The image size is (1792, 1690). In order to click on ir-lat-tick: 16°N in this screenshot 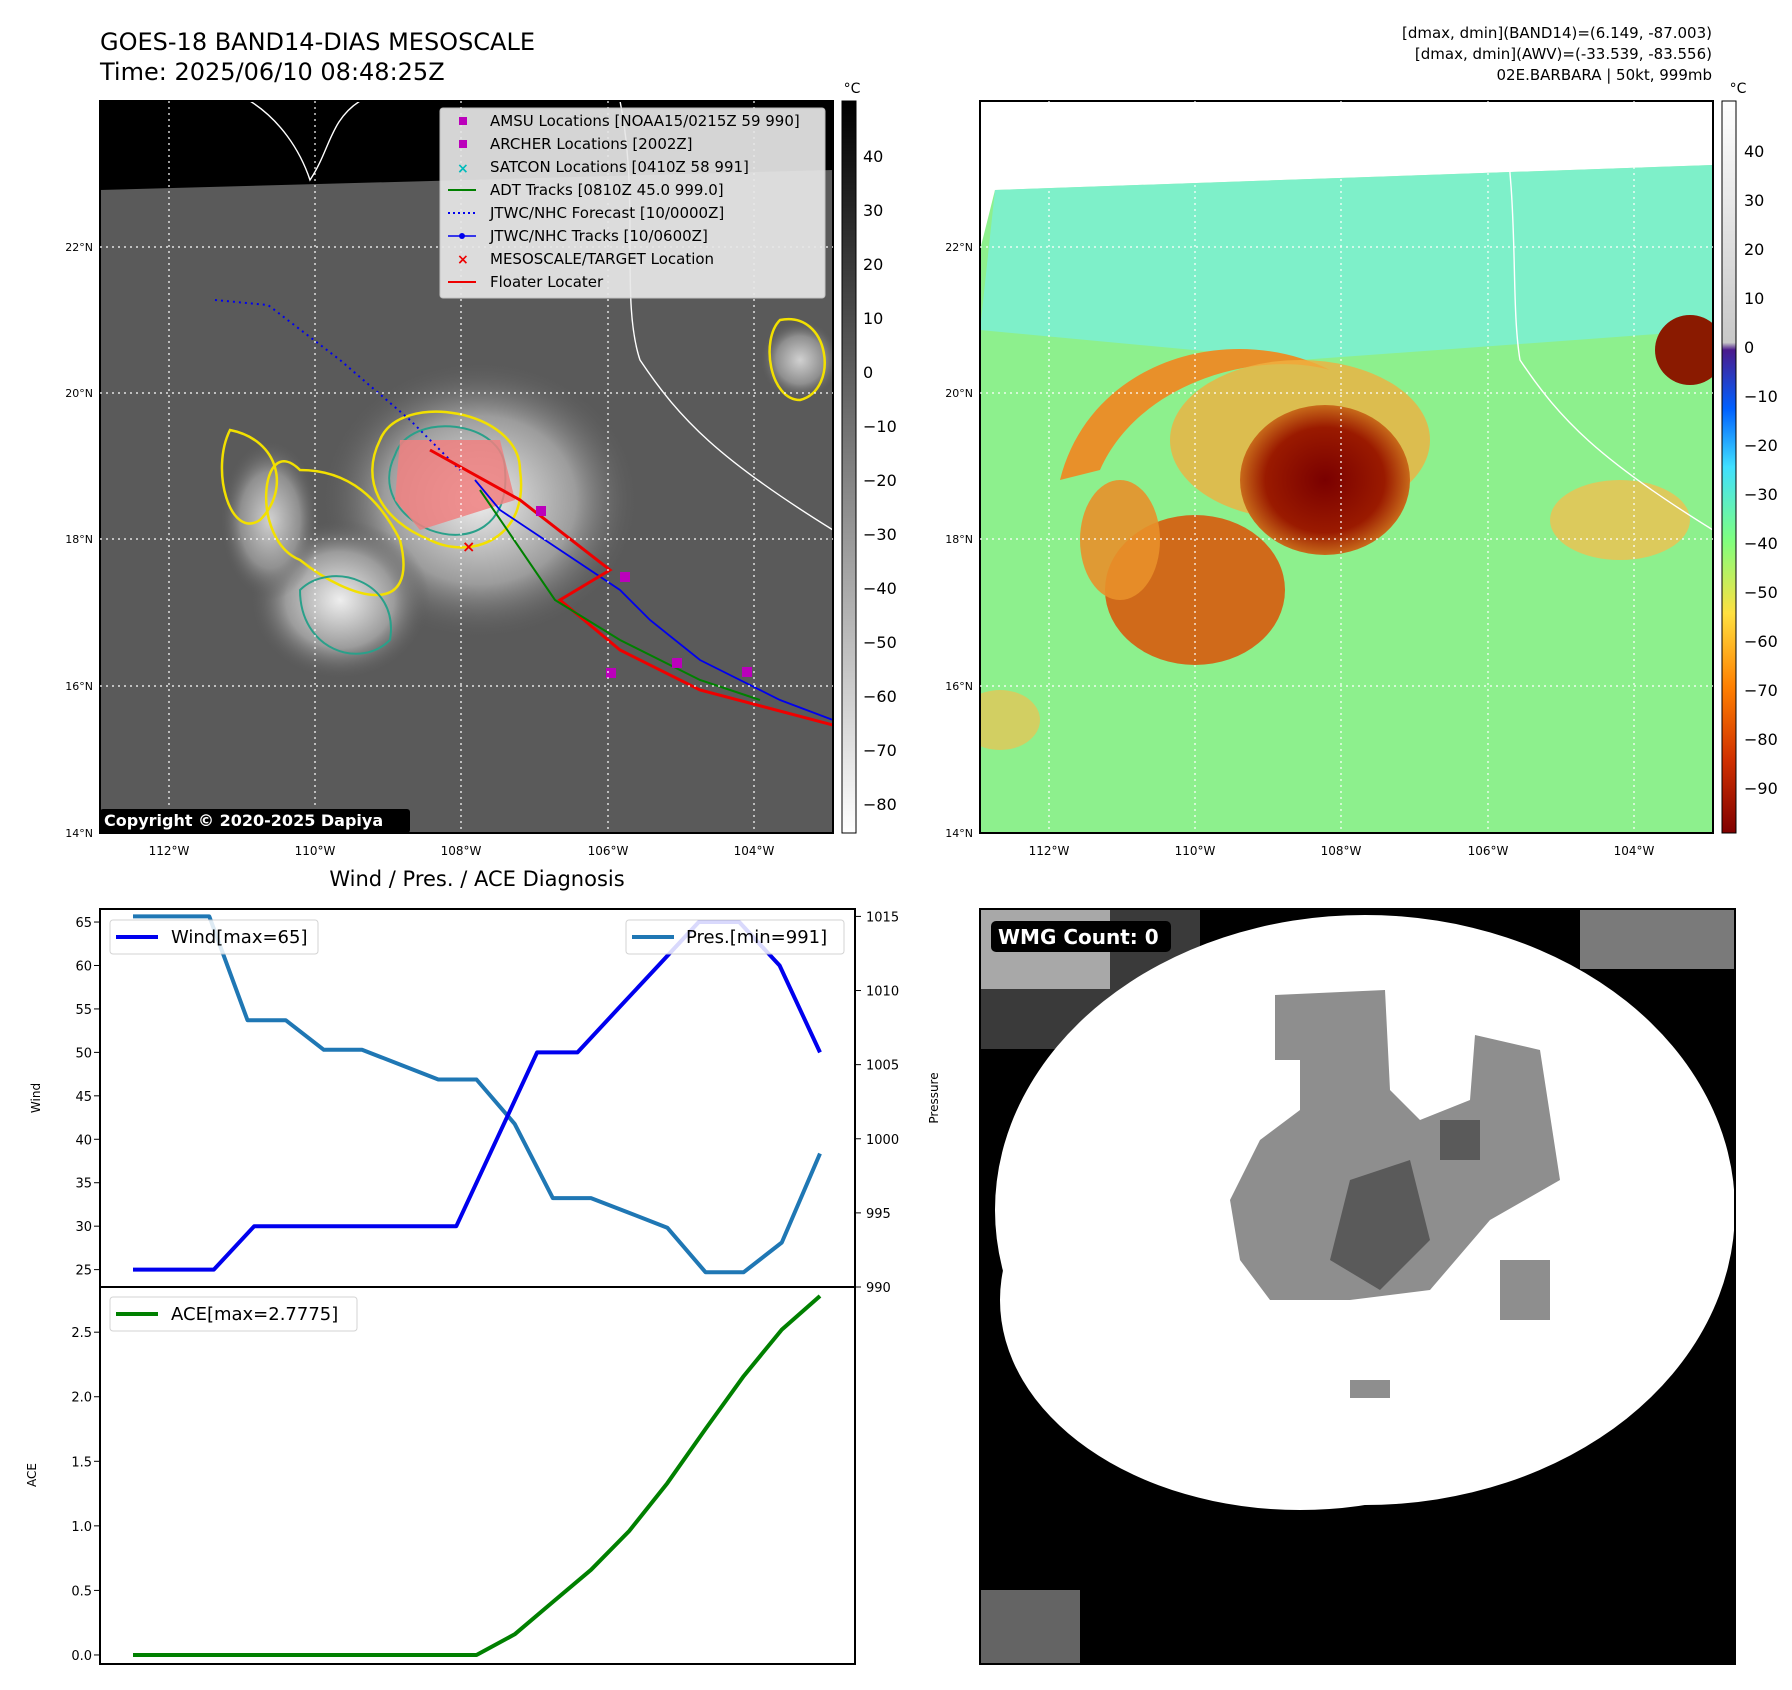, I will do `click(79, 686)`.